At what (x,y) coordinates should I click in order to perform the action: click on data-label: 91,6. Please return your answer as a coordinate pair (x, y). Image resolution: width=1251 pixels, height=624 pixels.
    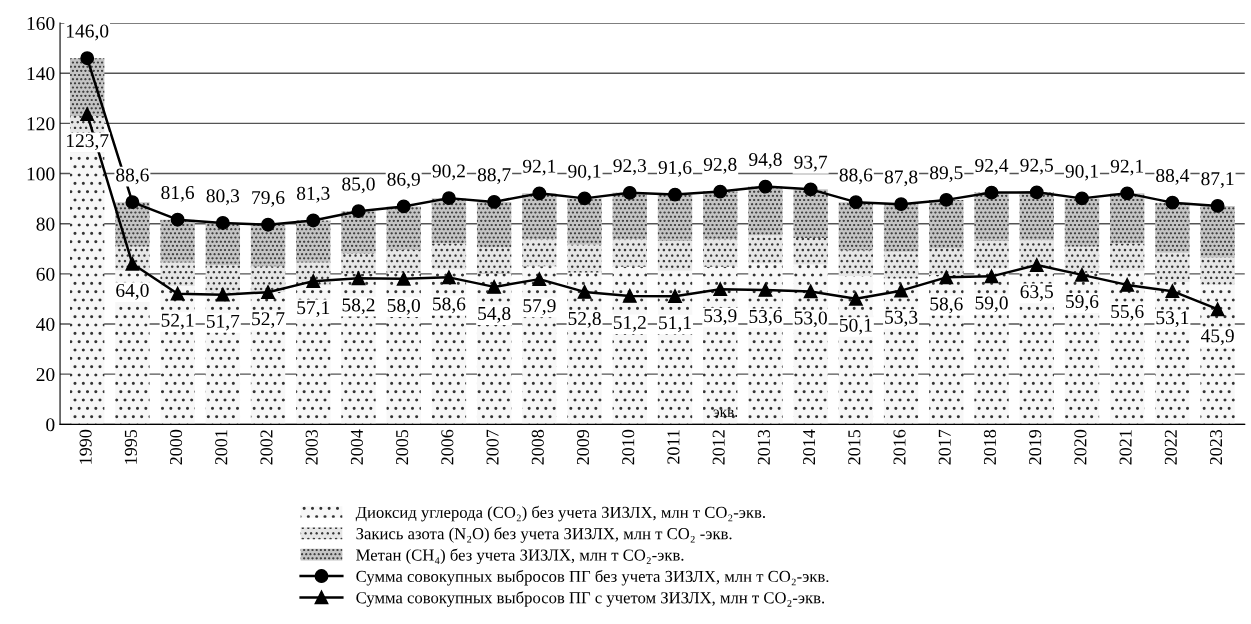
    Looking at the image, I should click on (675, 168).